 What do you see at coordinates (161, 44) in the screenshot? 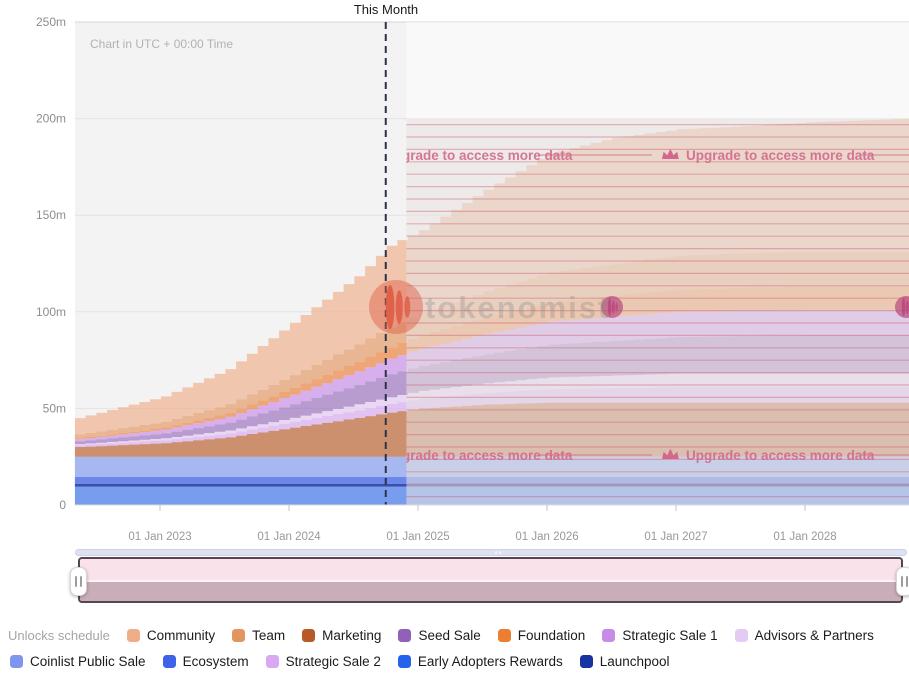
I see `timezone-note: Chart in UTC + 00:00 Time` at bounding box center [161, 44].